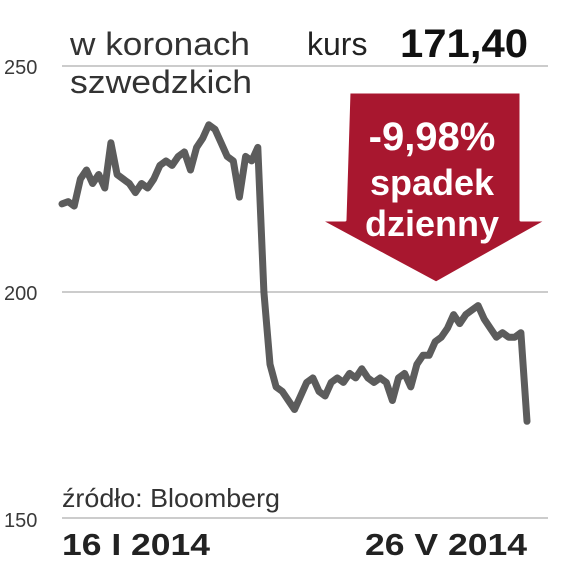 The width and height of the screenshot is (568, 570). Describe the element at coordinates (337, 44) in the screenshot. I see `price-label: kurs` at that location.